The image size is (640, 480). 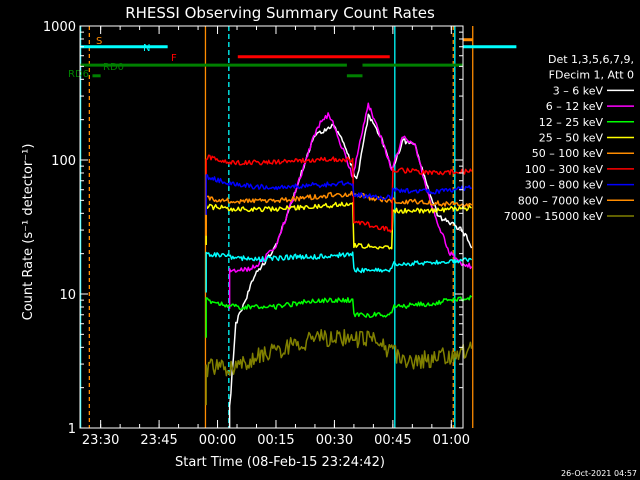 I want to click on chart-title: RHESSI Observing Summary Count Rates, so click(x=280, y=13).